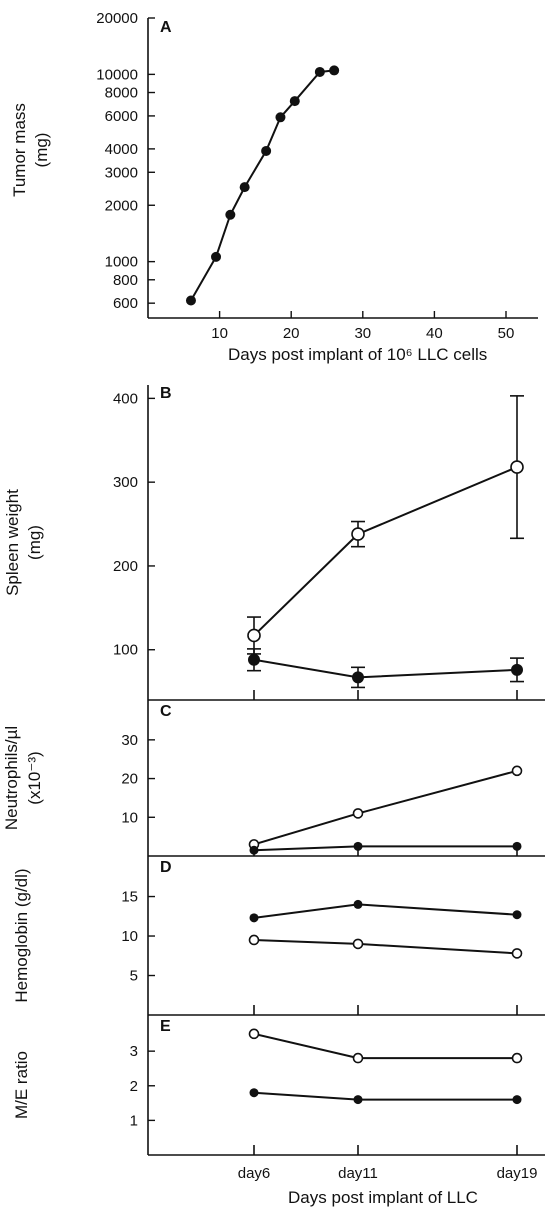  What do you see at coordinates (121, 172) in the screenshot?
I see `panel-a-y-tick-label: 3000` at bounding box center [121, 172].